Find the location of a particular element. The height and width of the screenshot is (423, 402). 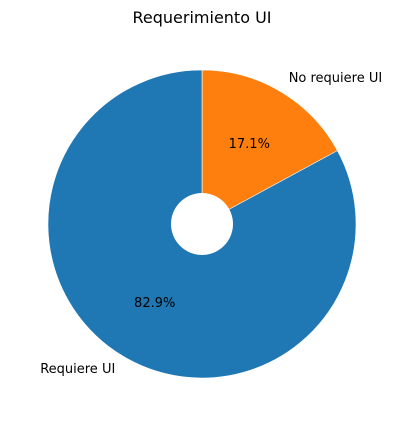

donut-hole is located at coordinates (202, 224).